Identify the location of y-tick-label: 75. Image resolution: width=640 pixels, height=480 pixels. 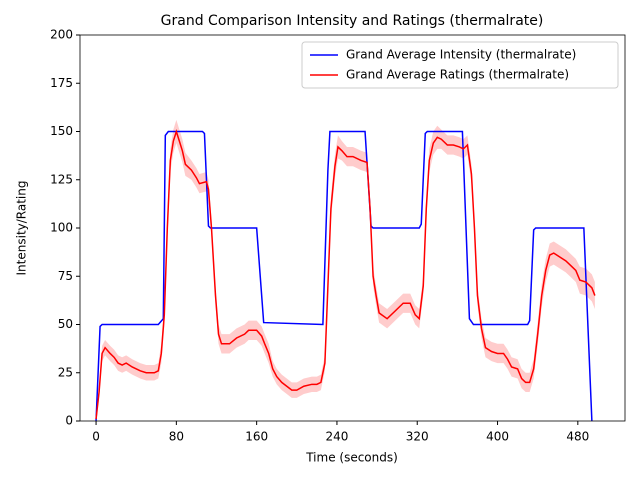
(65, 276).